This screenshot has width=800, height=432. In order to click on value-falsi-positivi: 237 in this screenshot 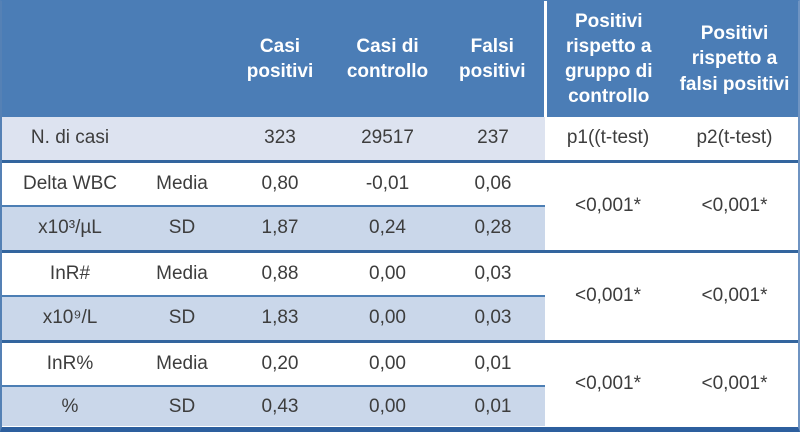, I will do `click(493, 140)`.